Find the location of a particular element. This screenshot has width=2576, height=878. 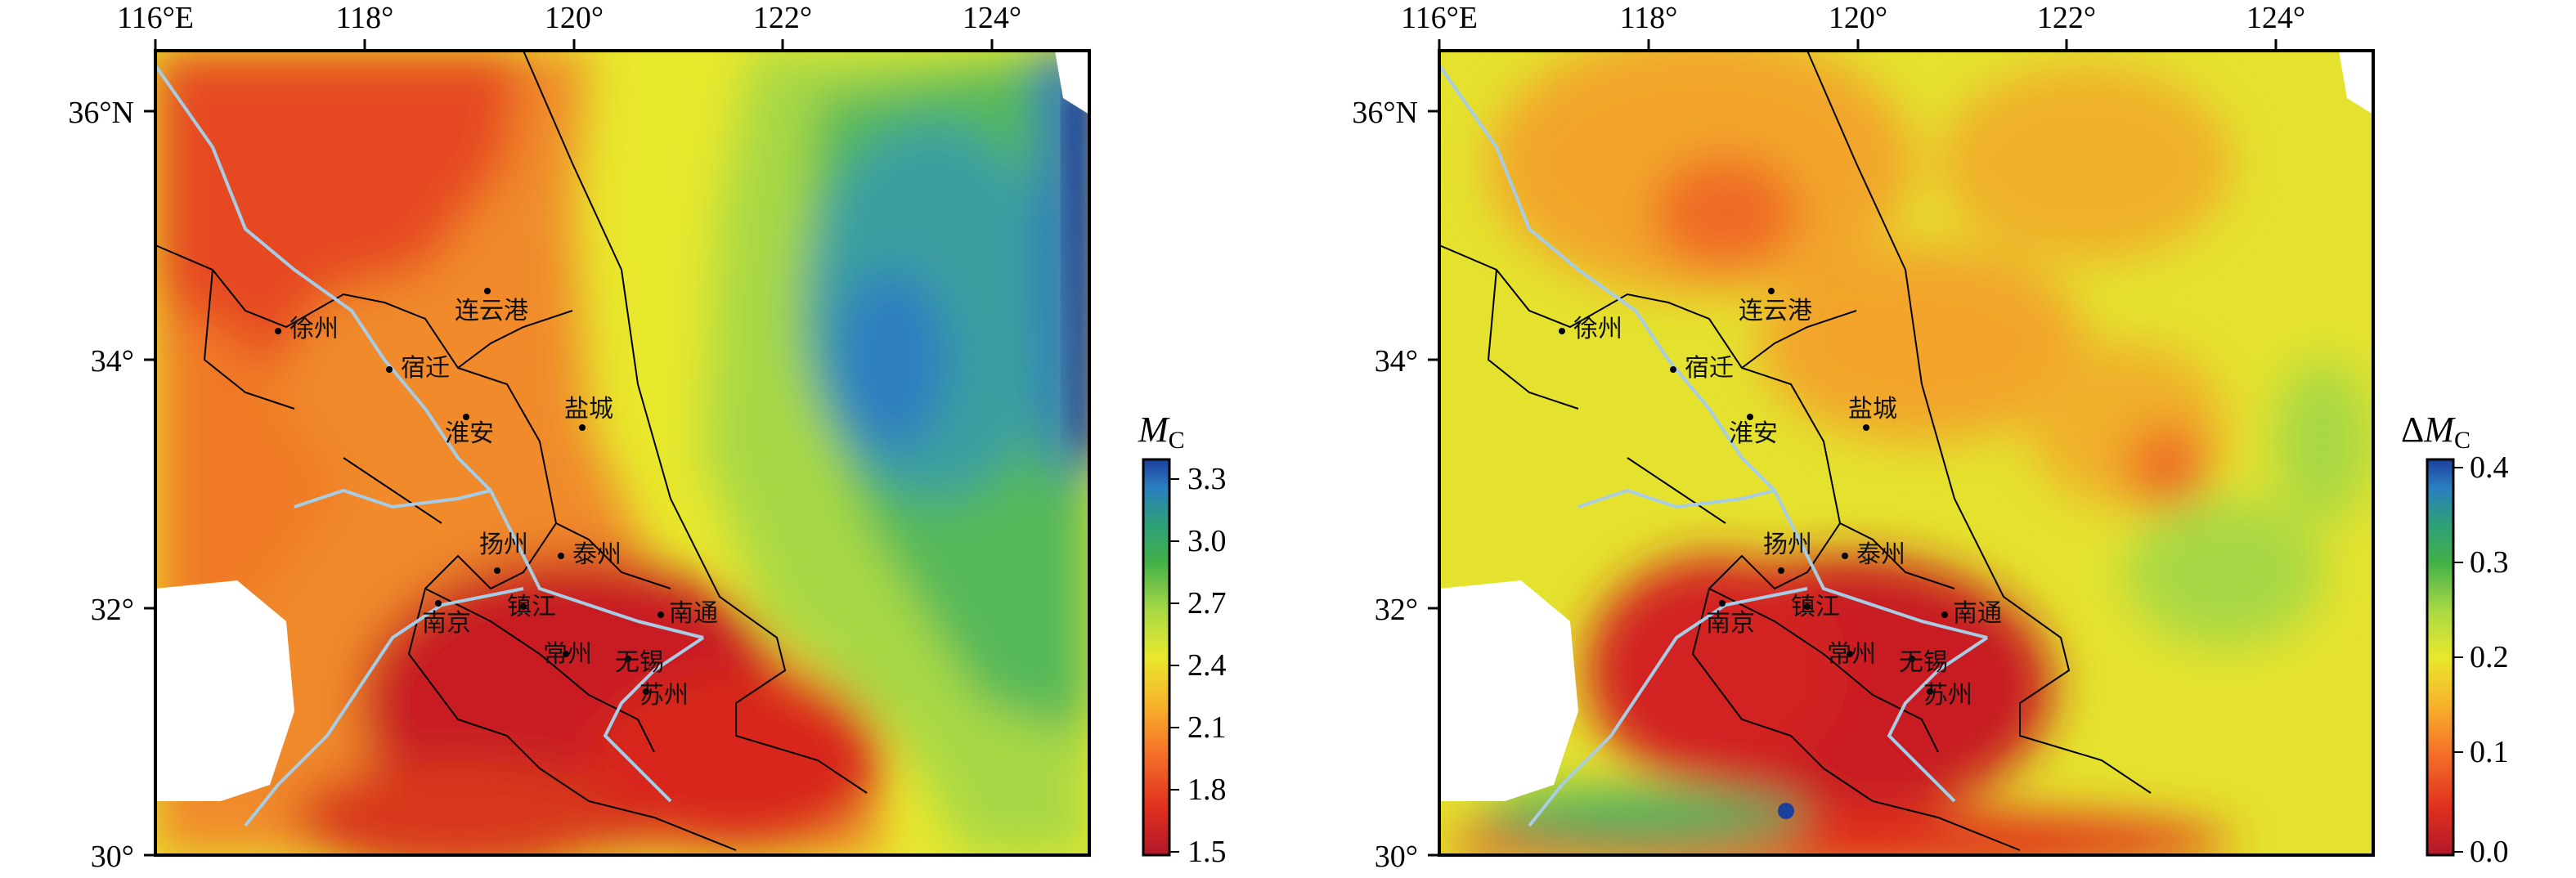

lat-tick-label: 36°N is located at coordinates (101, 113).